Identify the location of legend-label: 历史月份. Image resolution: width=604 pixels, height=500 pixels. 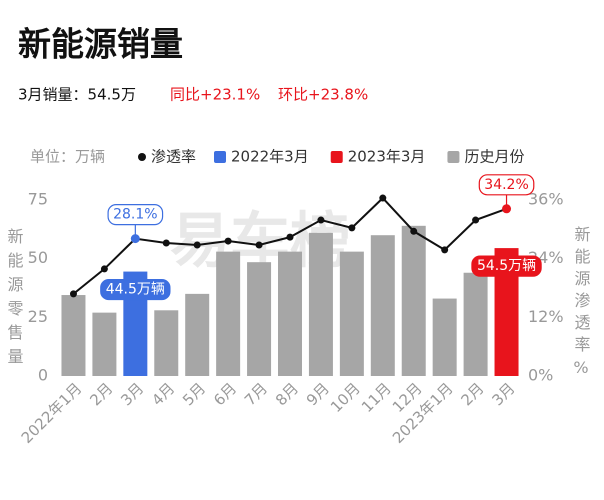
(494, 157).